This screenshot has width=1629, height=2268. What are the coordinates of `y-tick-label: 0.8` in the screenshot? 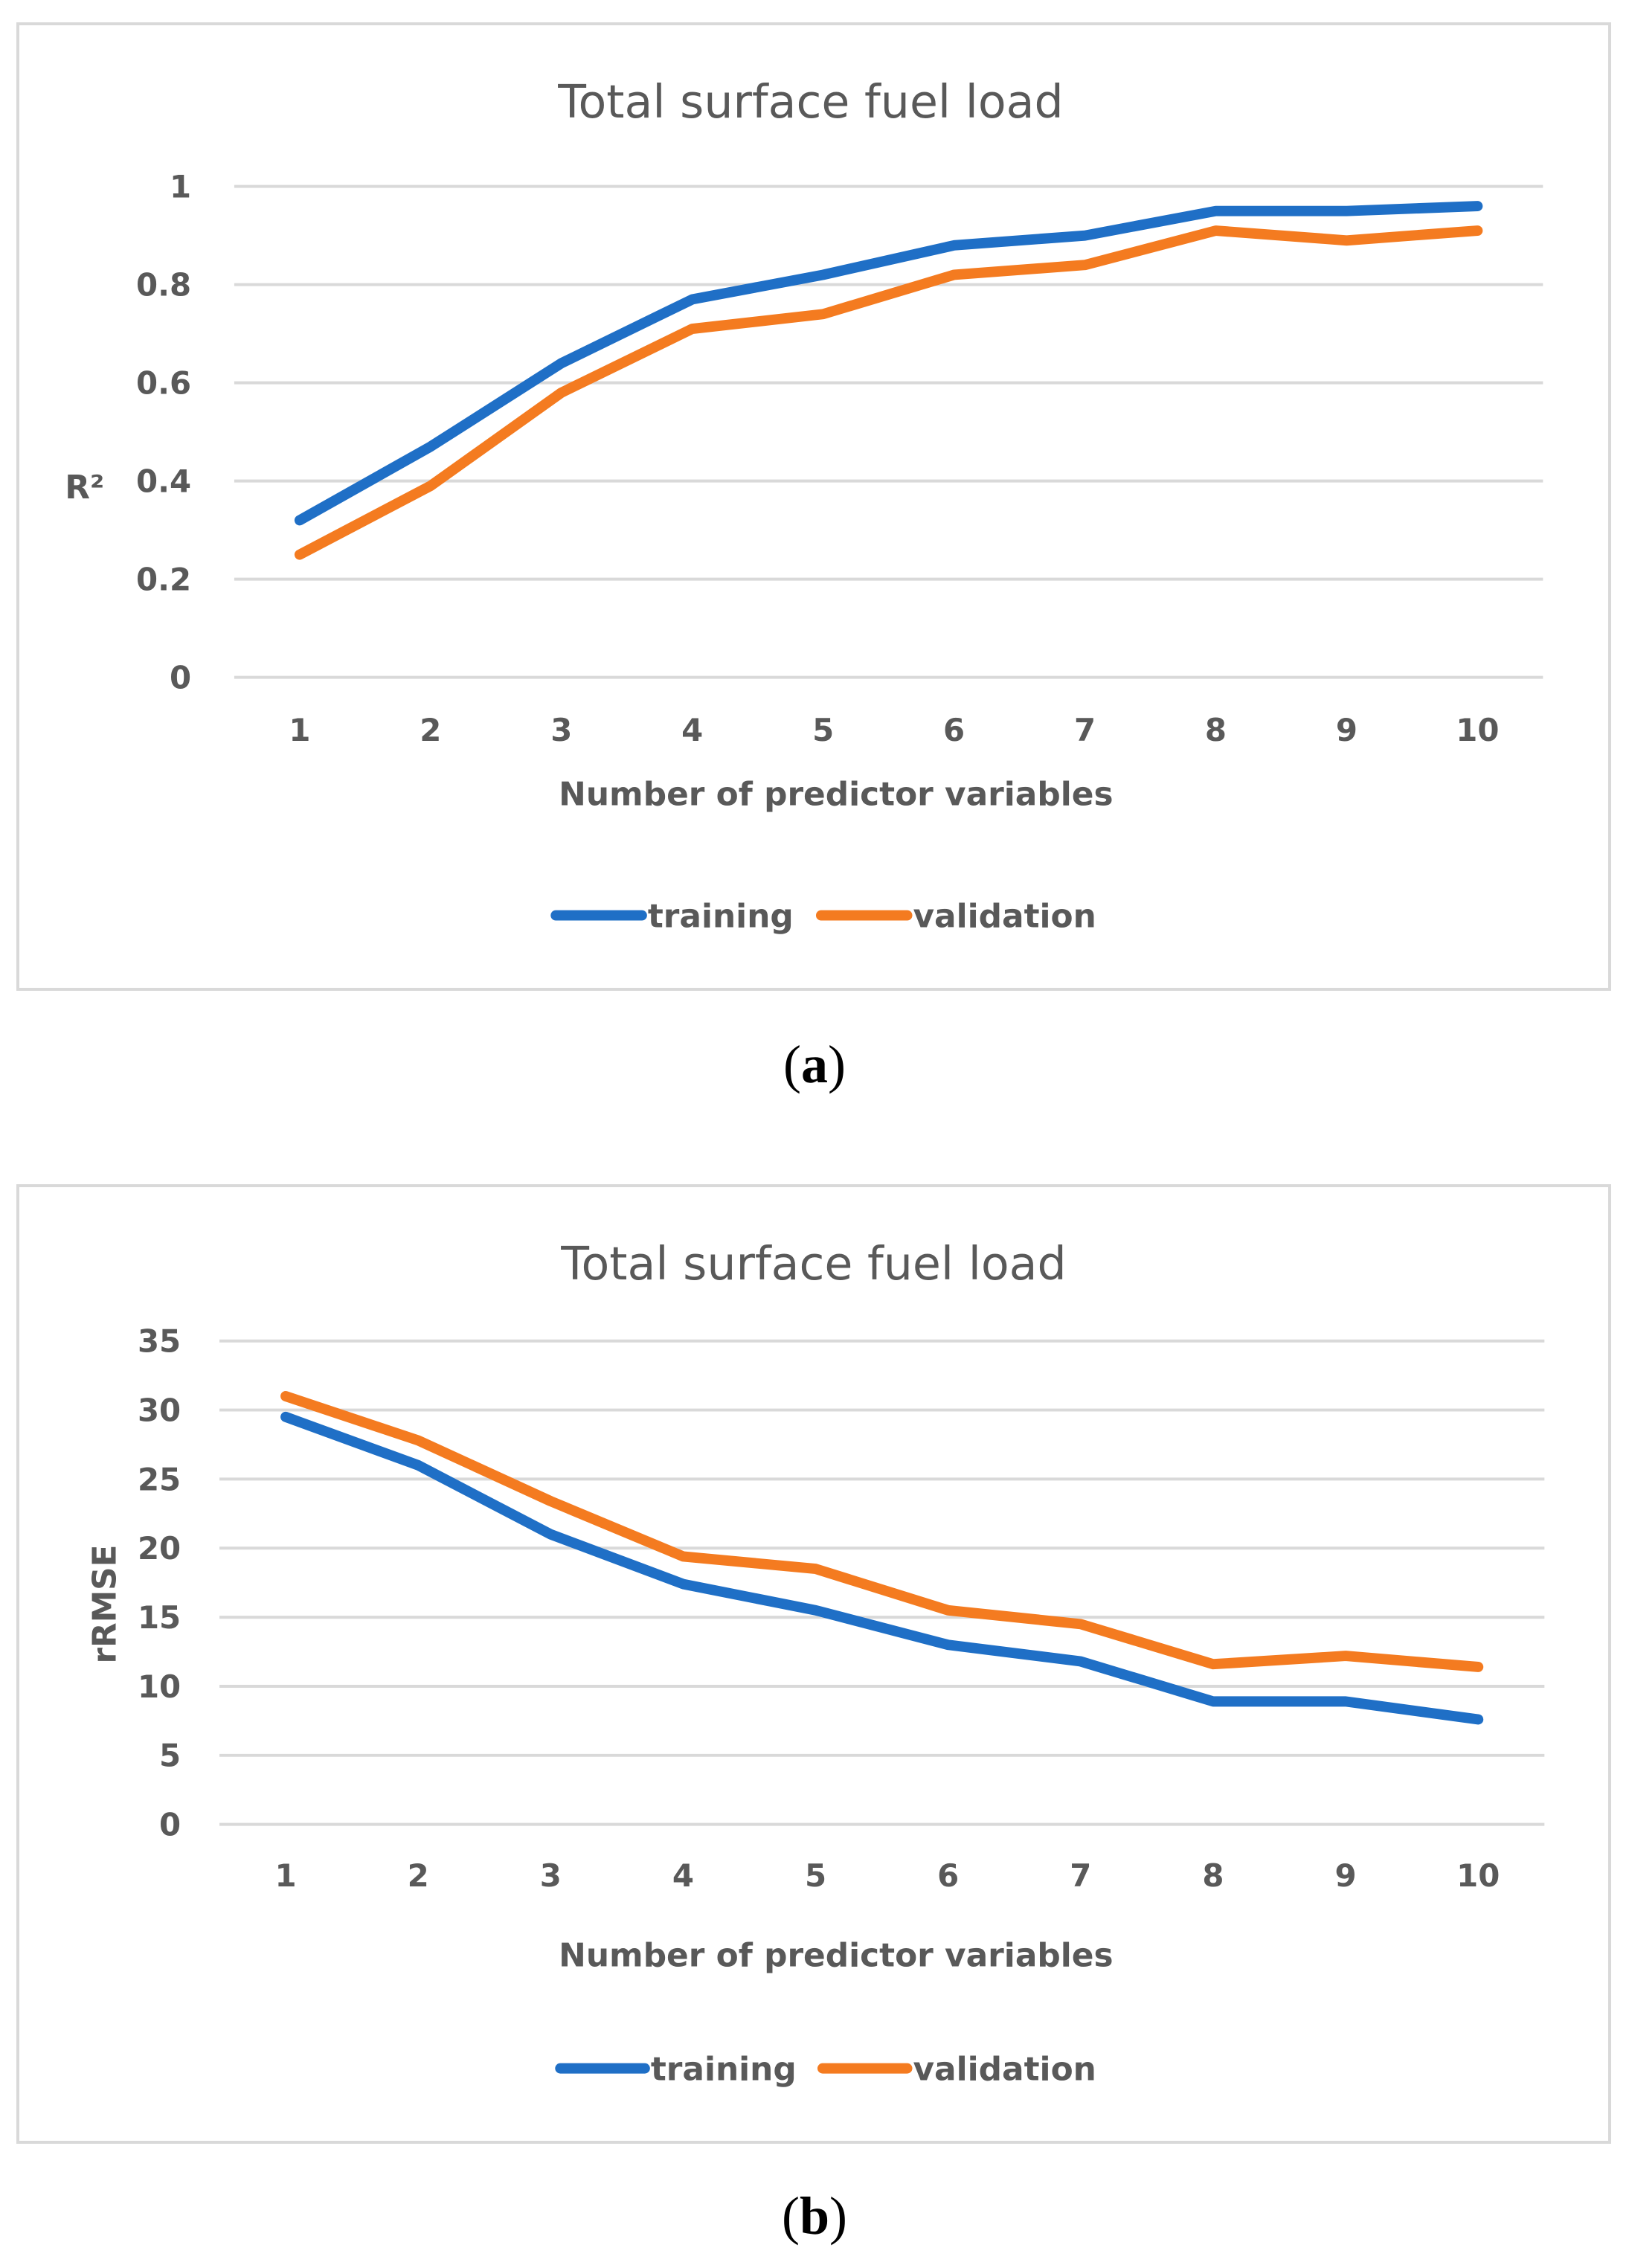 It's located at (163, 285).